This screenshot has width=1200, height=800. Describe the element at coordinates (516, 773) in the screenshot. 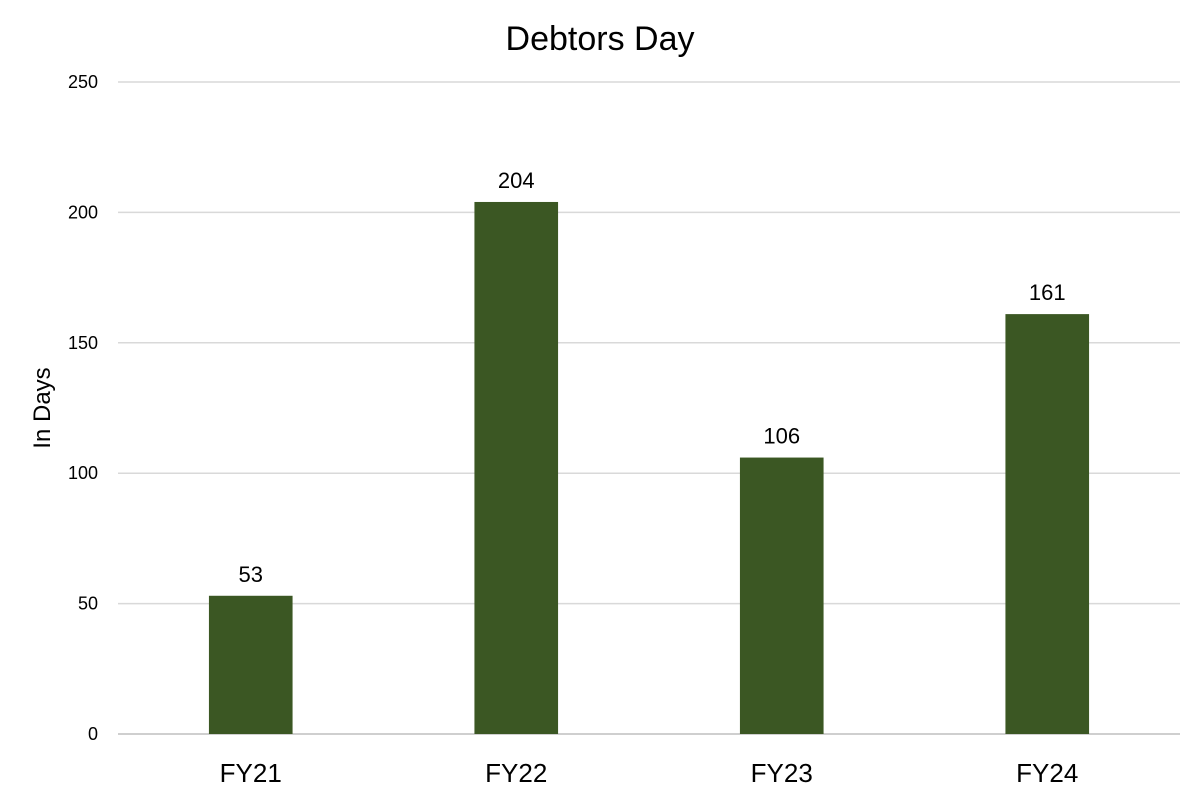

I see `x-tick-label: FY22` at that location.